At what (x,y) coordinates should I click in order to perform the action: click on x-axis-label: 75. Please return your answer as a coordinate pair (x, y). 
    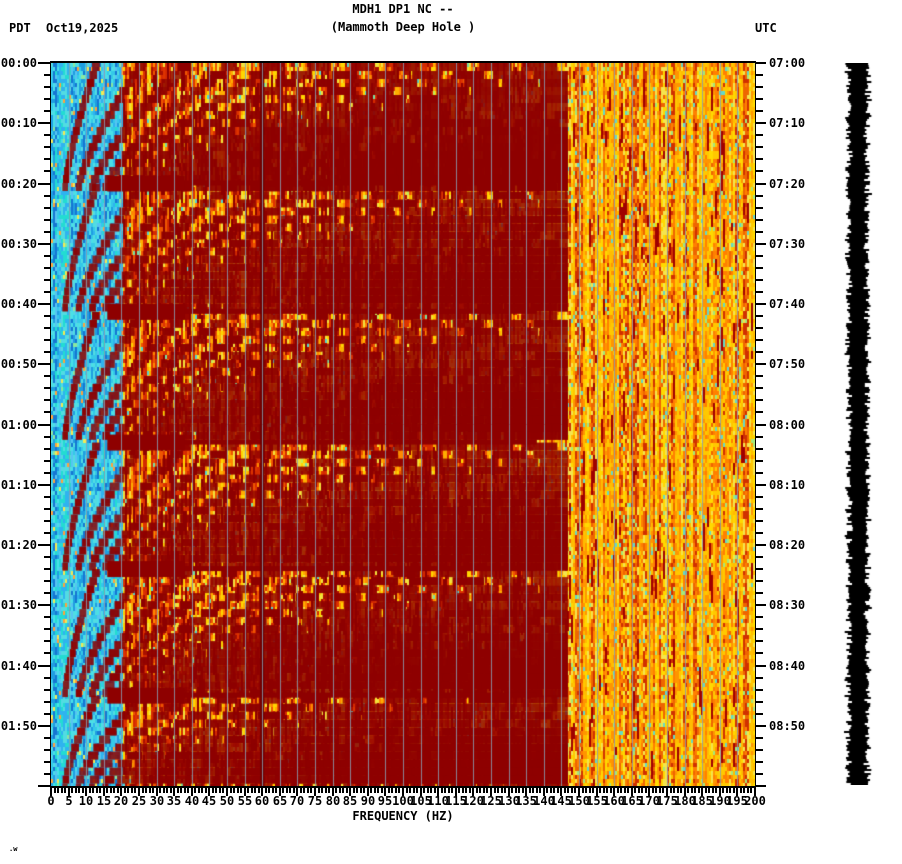
    Looking at the image, I should click on (315, 801).